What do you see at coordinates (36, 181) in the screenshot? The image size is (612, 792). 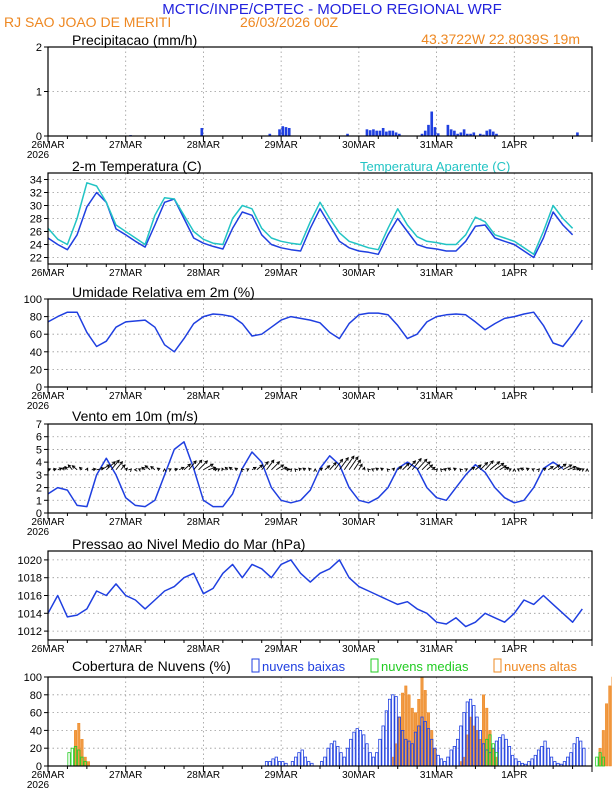 I see `temperature-ytick-label: 34` at bounding box center [36, 181].